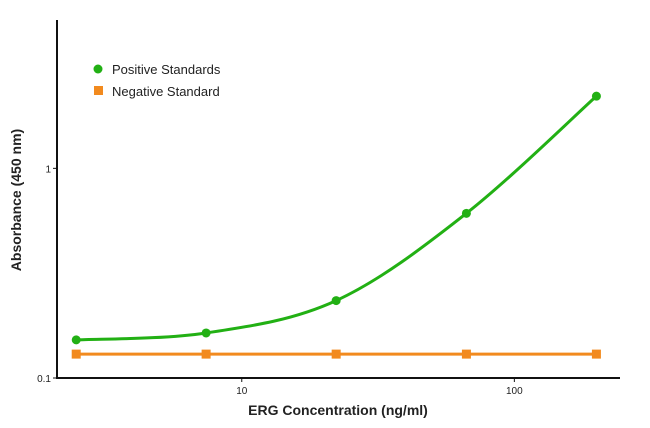 The width and height of the screenshot is (650, 428). Describe the element at coordinates (166, 69) in the screenshot. I see `legend-label-positive: Positive Standards` at that location.